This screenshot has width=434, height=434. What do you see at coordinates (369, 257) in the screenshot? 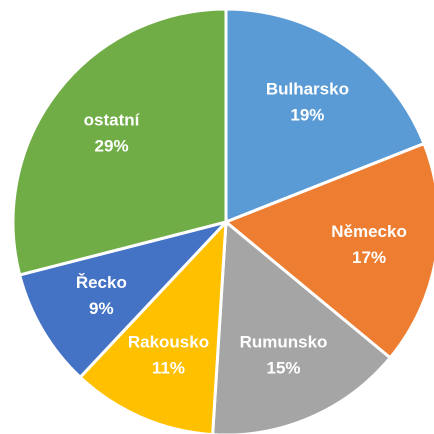
I see `slice-value: 17%` at bounding box center [369, 257].